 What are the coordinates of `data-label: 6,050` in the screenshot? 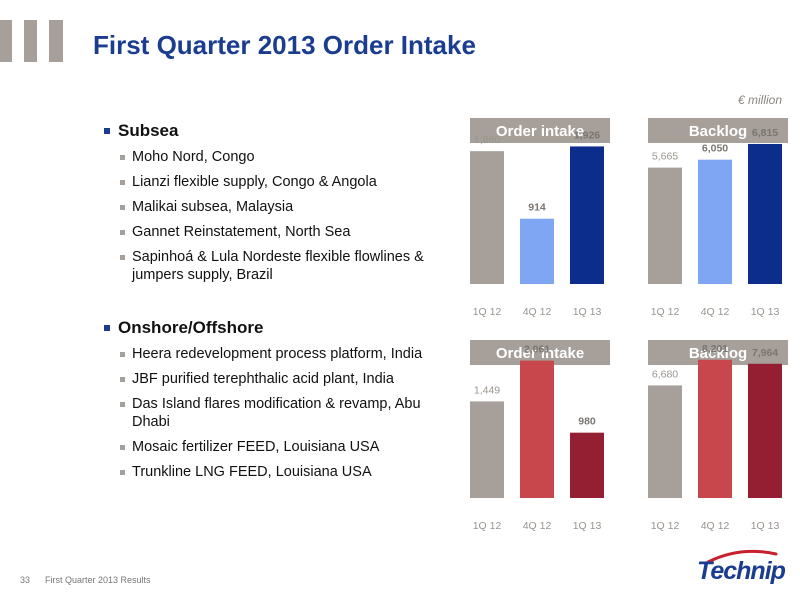 It's located at (715, 149).